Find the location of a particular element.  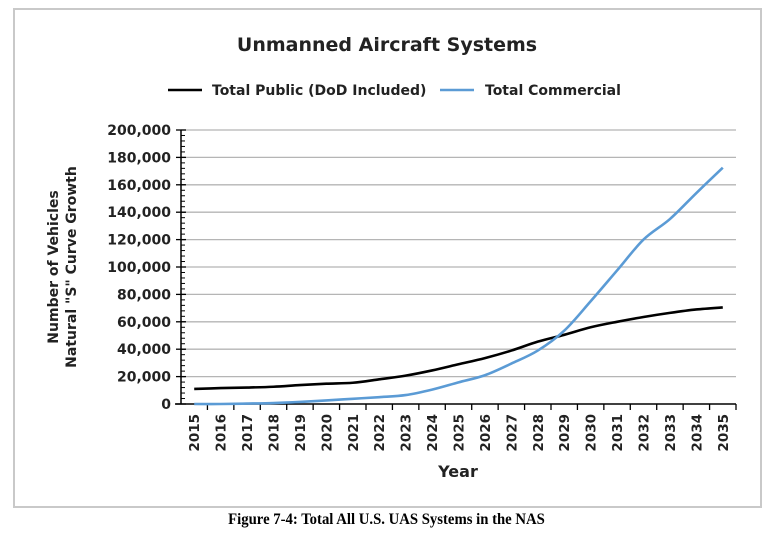

x-tick-label: 2032 is located at coordinates (645, 433).